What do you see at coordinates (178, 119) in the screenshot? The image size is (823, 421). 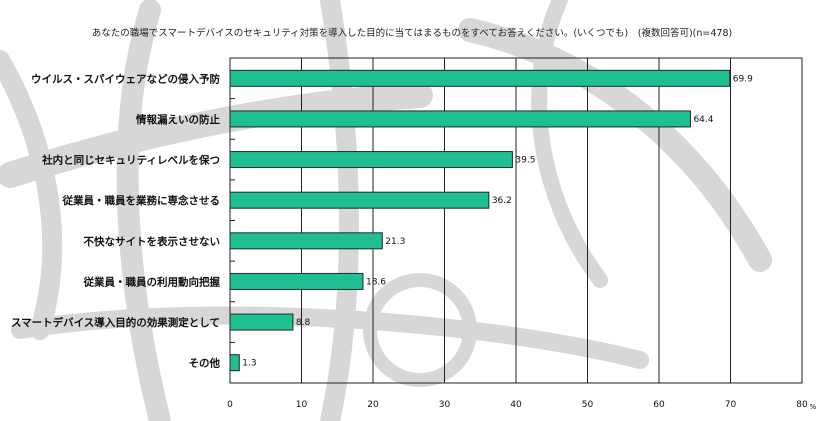 I see `category-label: 情報漏えいの防止` at bounding box center [178, 119].